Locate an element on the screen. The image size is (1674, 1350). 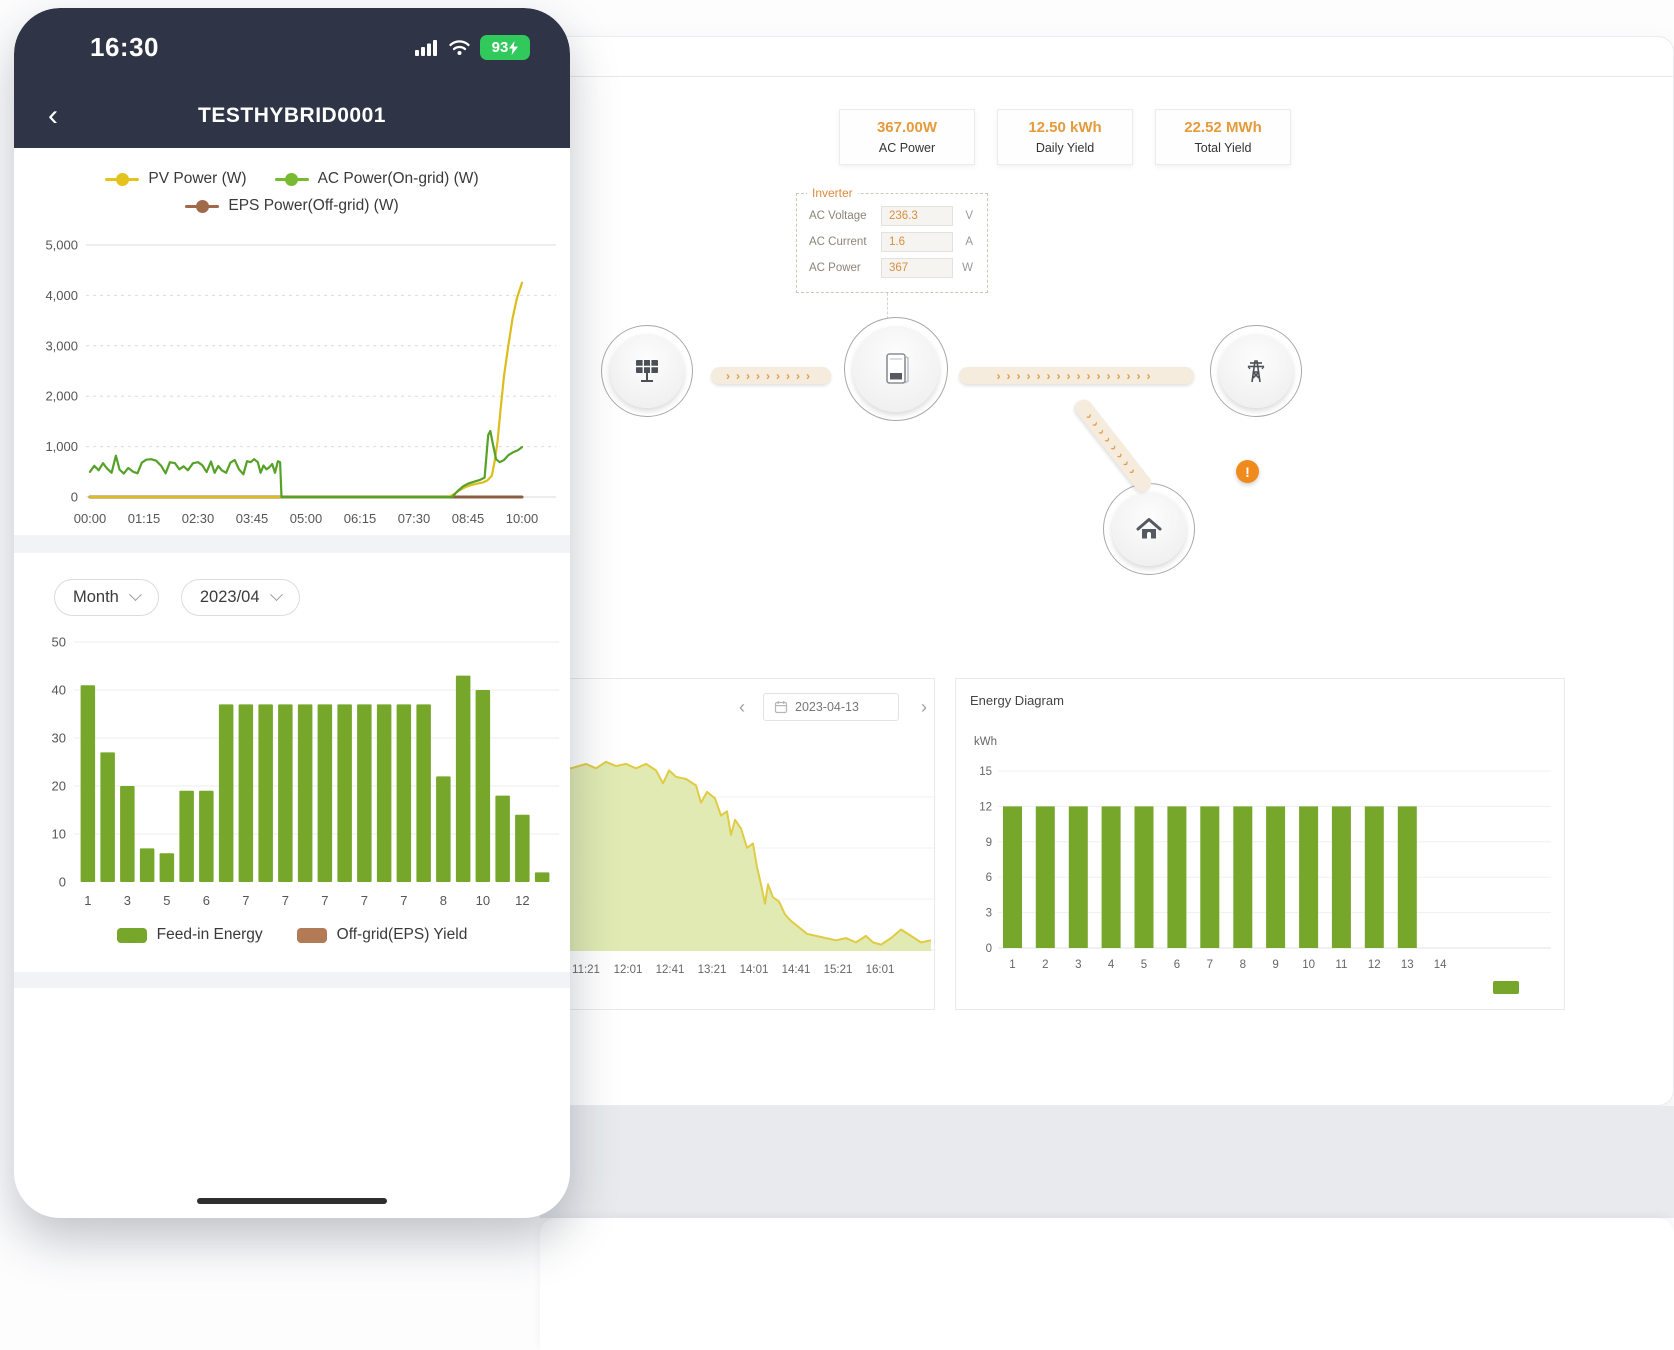
phone-header: 16:30 93 is located at coordinates (292, 78).